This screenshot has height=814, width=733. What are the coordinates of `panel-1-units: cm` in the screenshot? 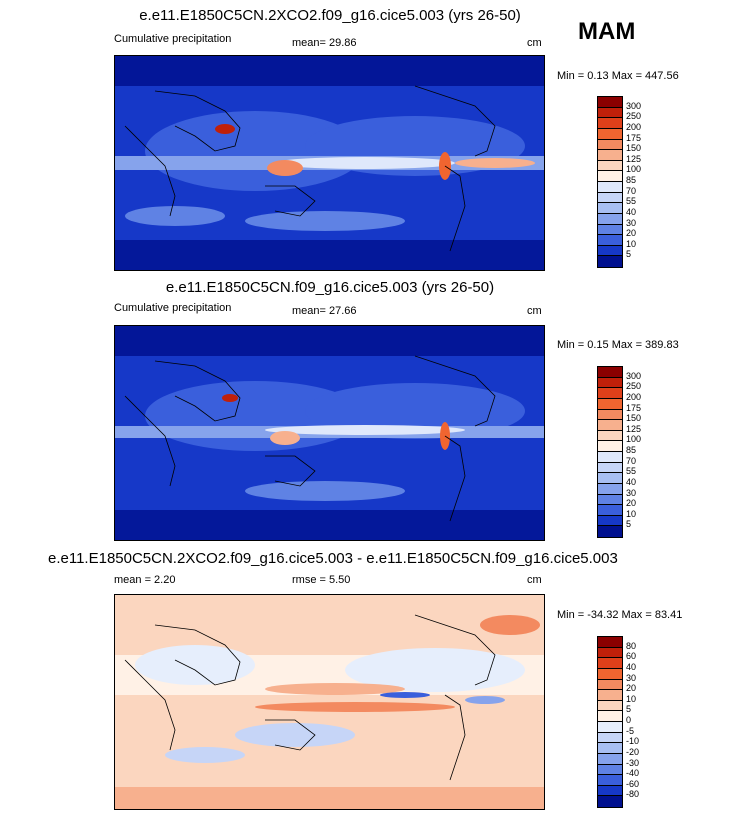 It's located at (534, 43).